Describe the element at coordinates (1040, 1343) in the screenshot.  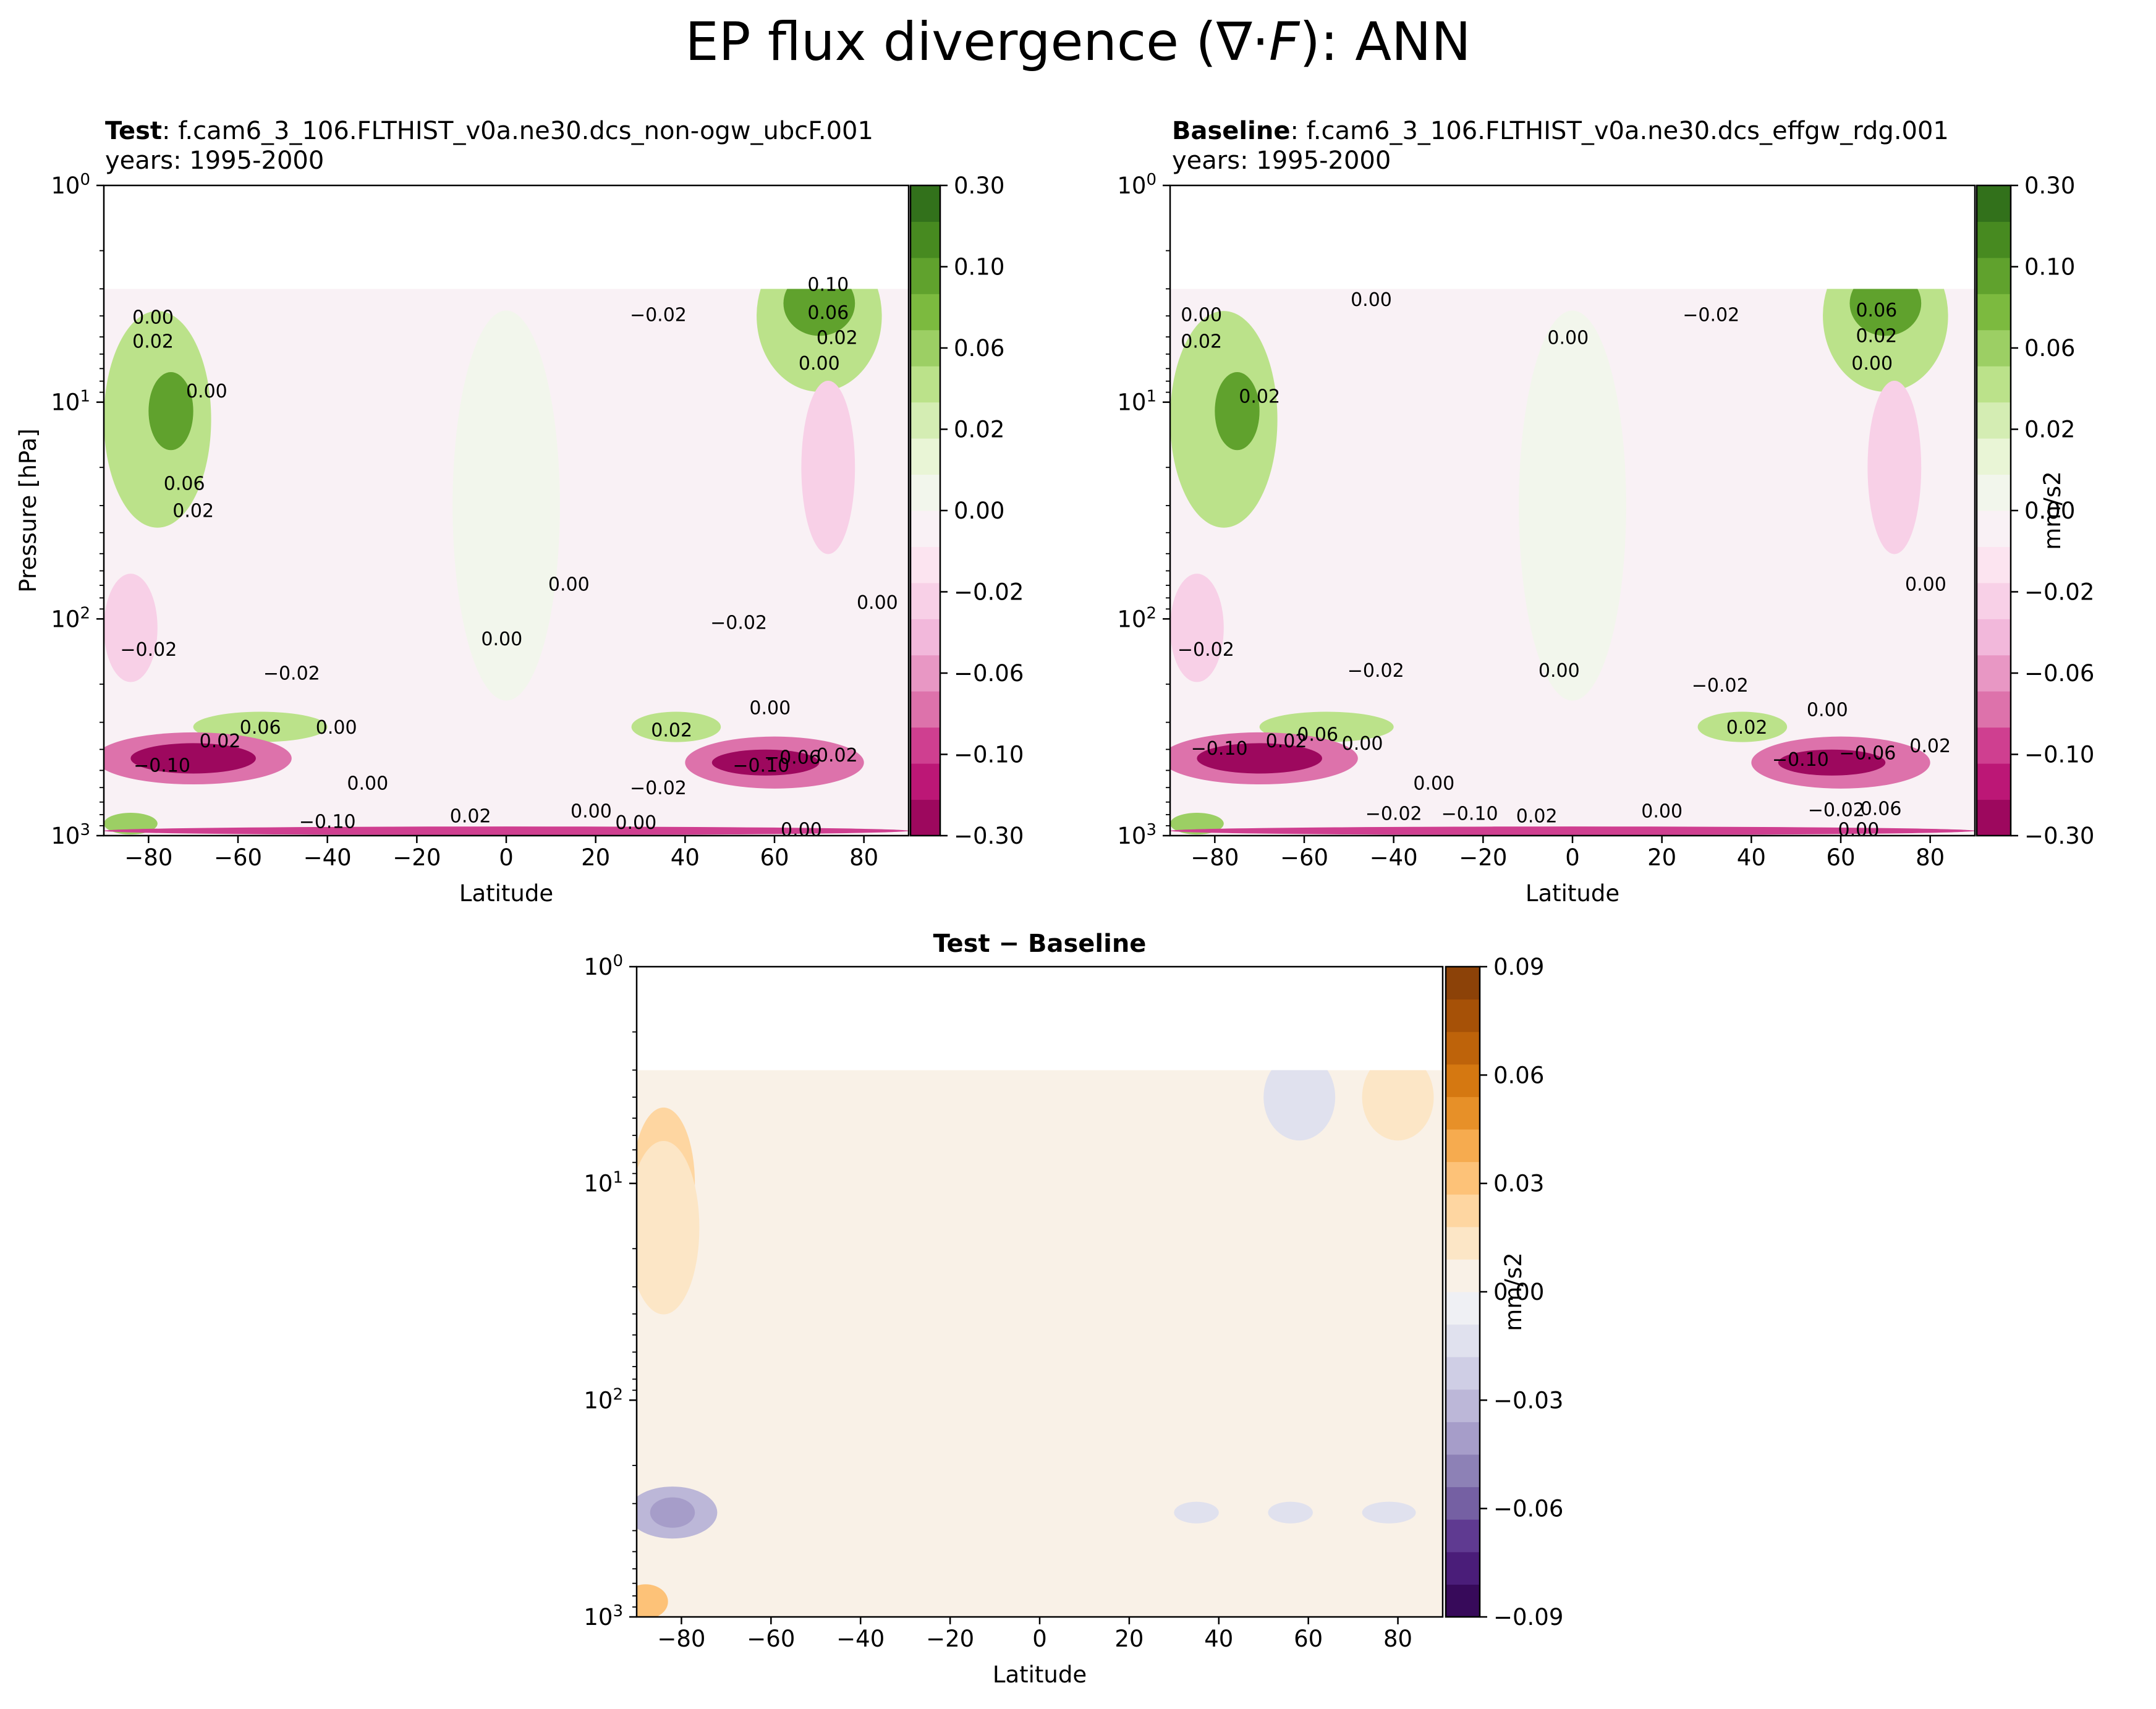
I see `difference-filled-contours` at that location.